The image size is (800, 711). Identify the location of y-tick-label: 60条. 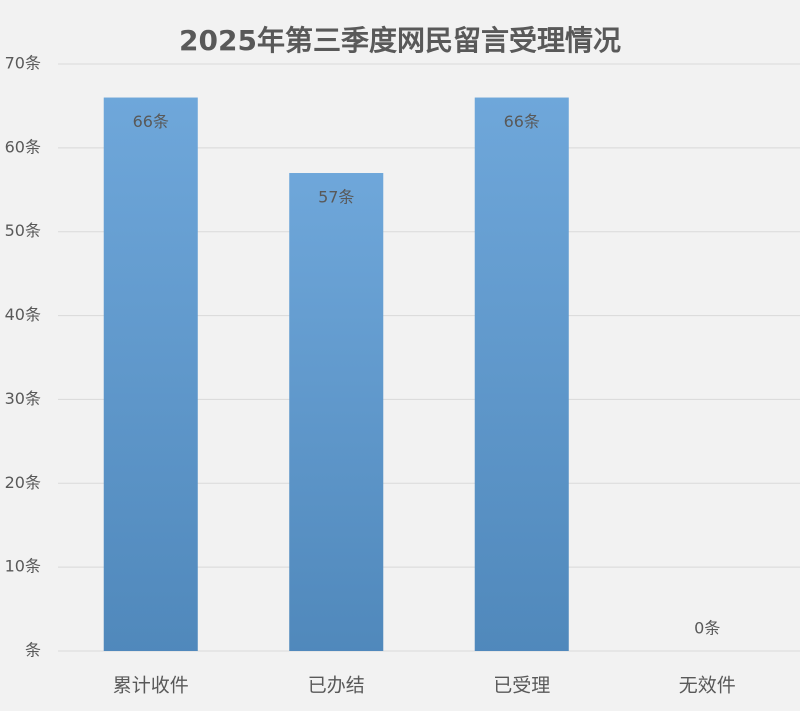
(23, 146).